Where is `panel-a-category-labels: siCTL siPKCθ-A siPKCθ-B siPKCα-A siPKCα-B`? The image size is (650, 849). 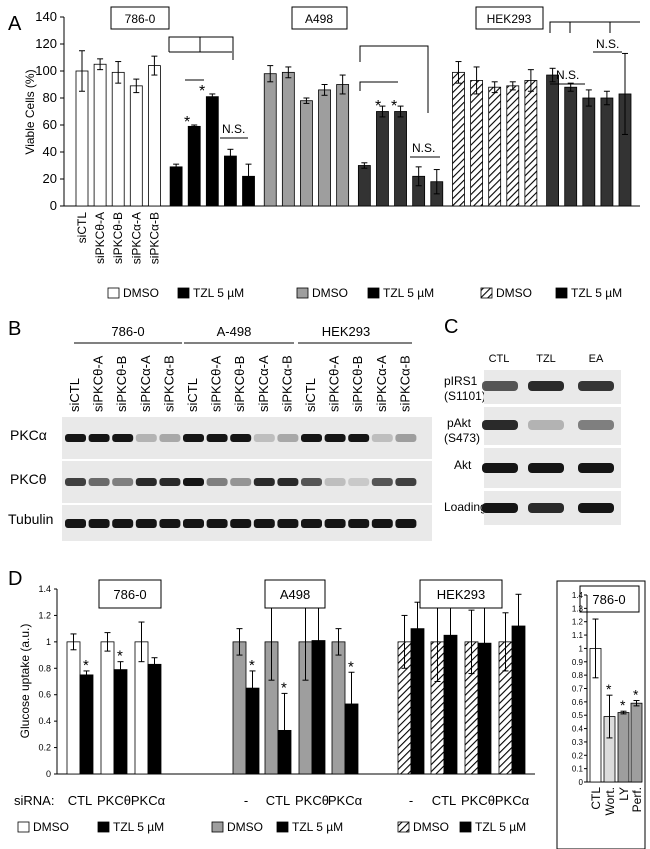
panel-a-category-labels: siCTL siPKCθ-A siPKCθ-B siPKCα-A siPKCα-B is located at coordinates (118, 238).